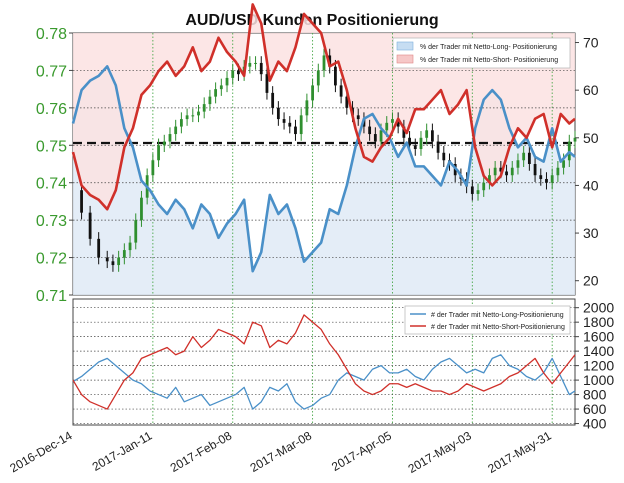  I want to click on left-tick-label: 0.71, so click(51, 296).